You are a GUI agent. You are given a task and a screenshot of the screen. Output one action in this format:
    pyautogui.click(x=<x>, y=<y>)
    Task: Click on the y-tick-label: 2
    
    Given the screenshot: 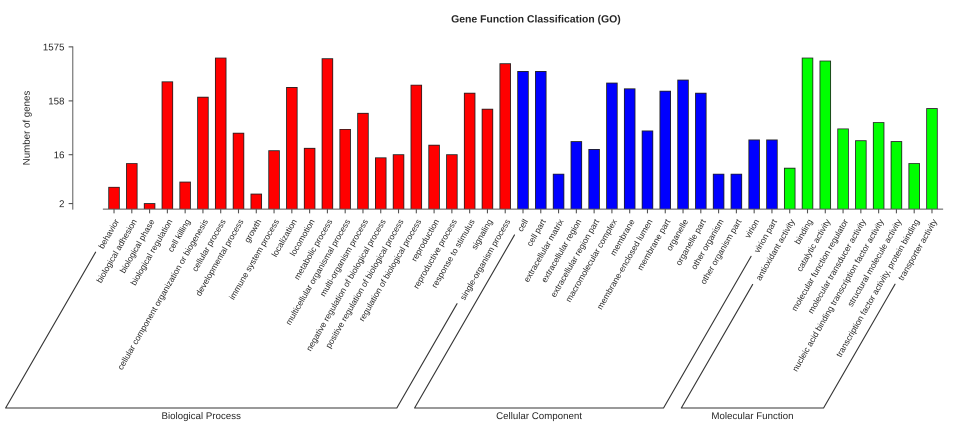 What is the action you would take?
    pyautogui.click(x=62, y=204)
    